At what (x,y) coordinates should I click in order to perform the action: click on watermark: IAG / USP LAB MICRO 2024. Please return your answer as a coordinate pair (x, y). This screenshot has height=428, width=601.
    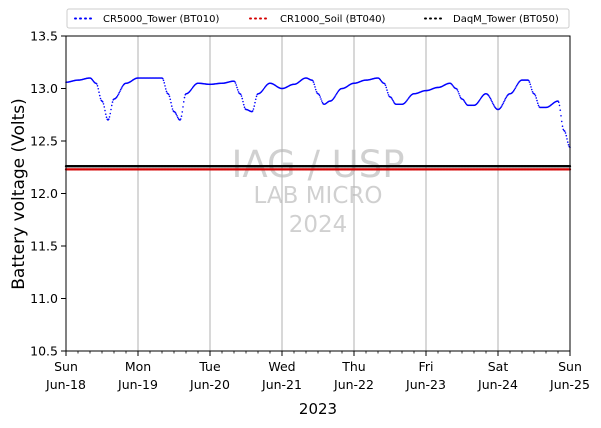
    Looking at the image, I should click on (317, 190).